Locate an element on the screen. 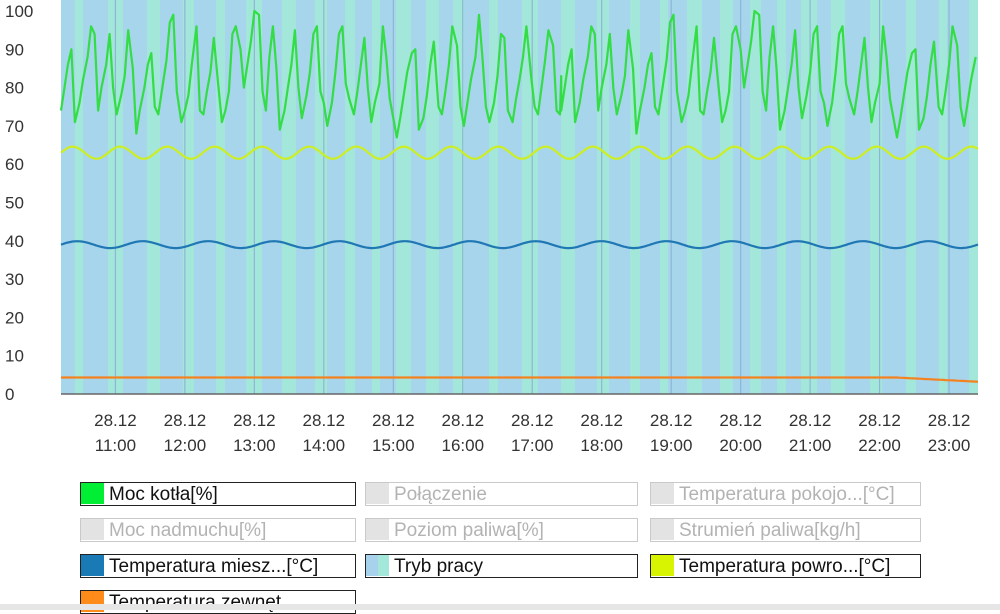 The image size is (1000, 614). x-tick-time: 11:00 is located at coordinates (115, 445).